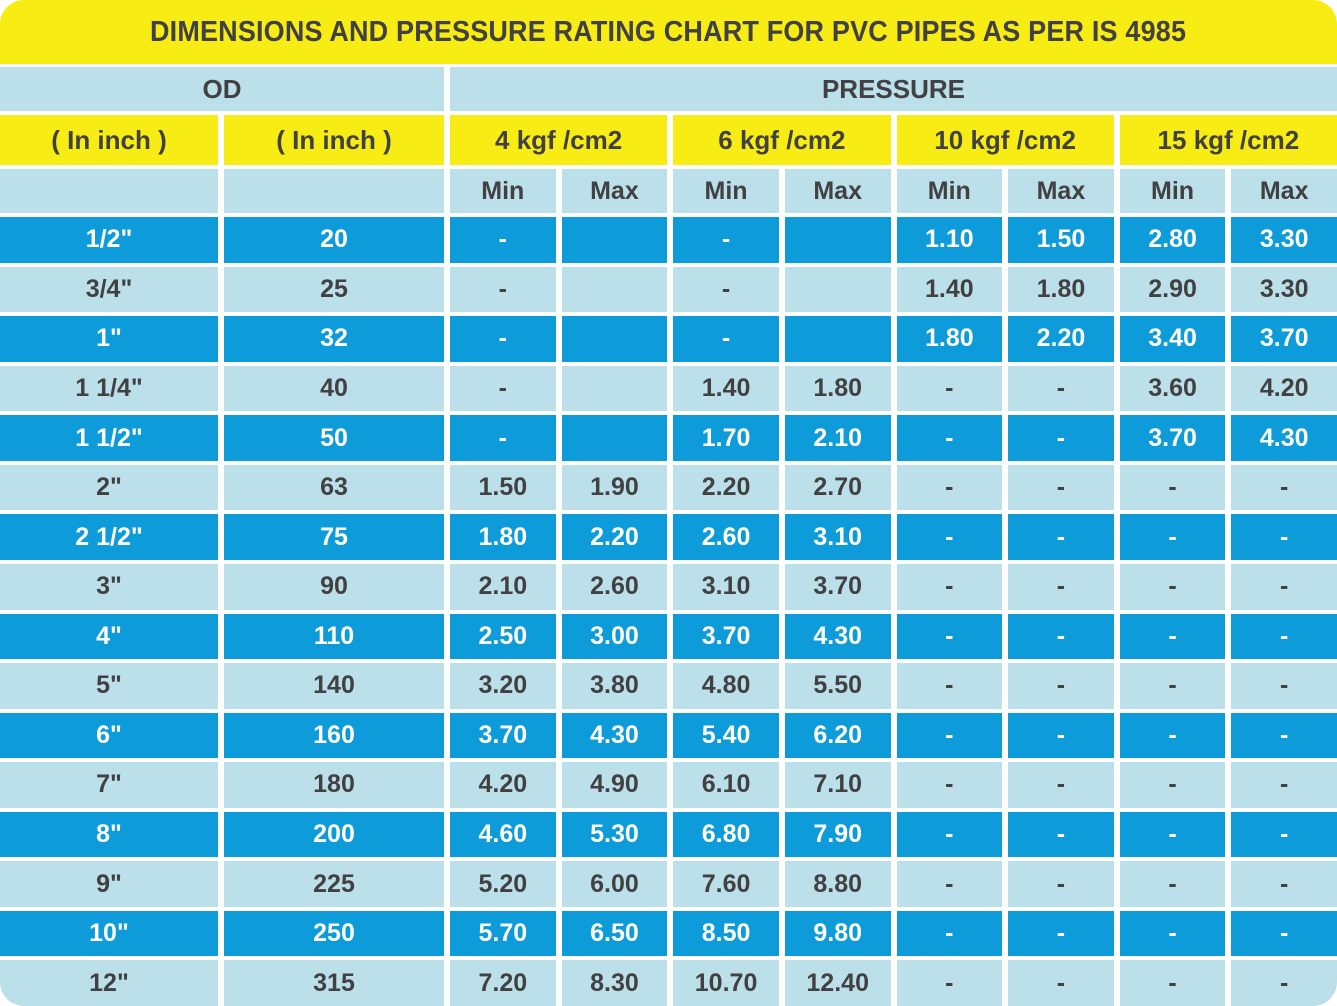  I want to click on table-cell: 8.30, so click(614, 983).